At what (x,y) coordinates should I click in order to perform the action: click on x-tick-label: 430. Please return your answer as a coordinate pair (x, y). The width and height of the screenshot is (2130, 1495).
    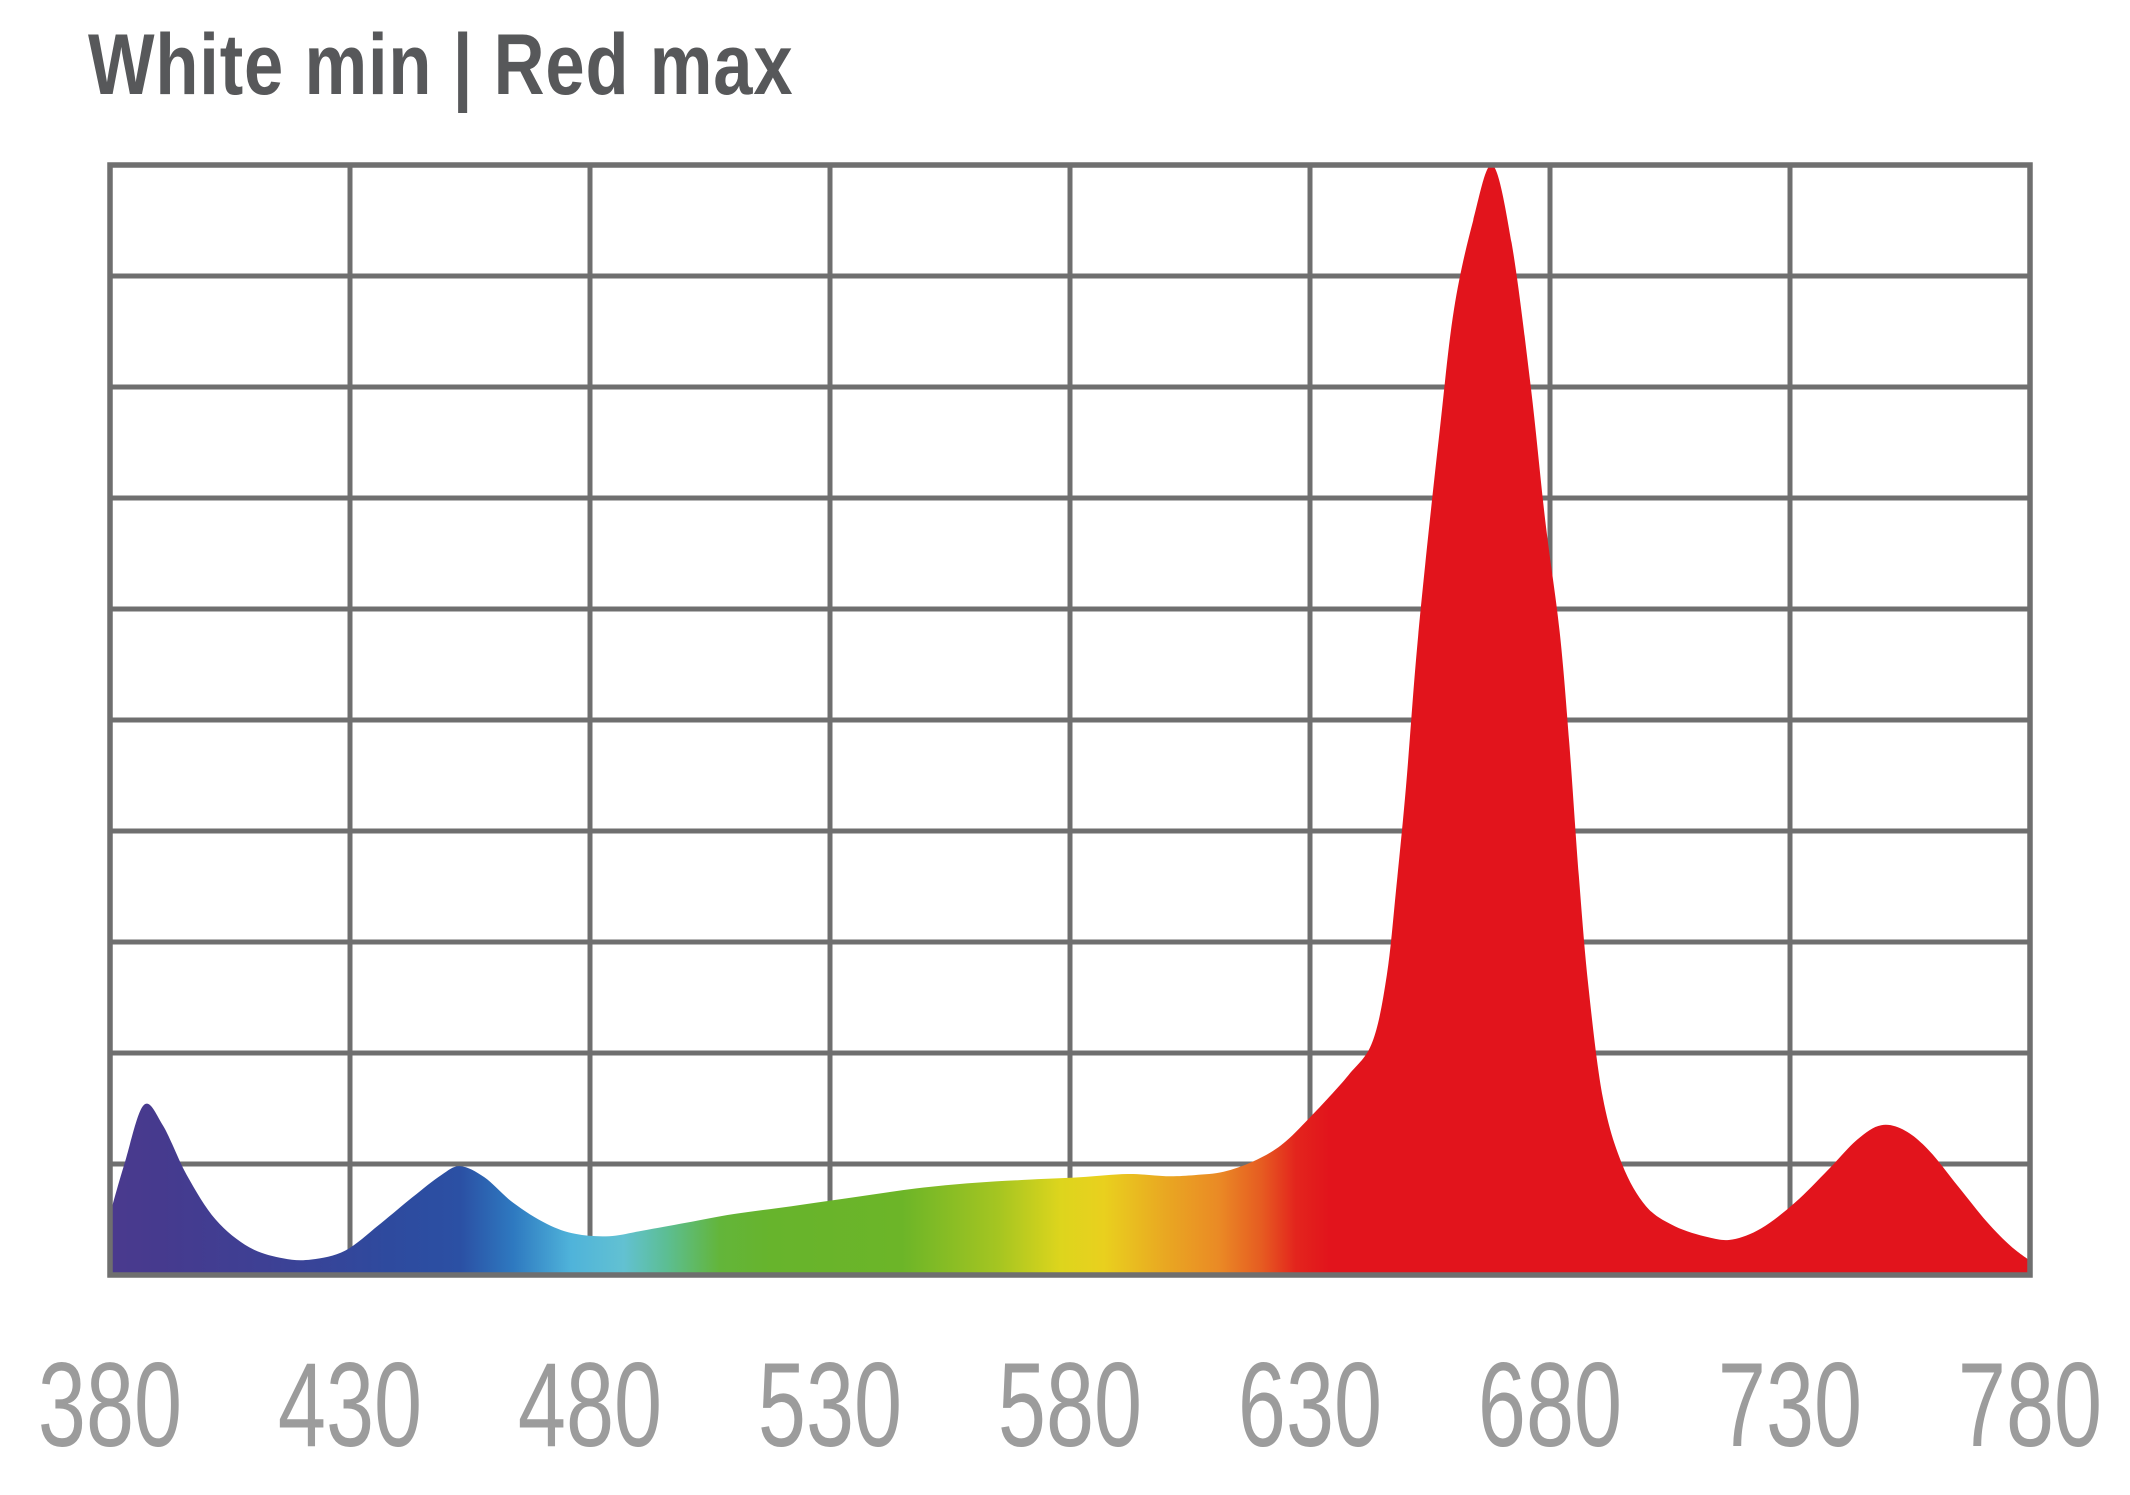
    Looking at the image, I should click on (350, 1405).